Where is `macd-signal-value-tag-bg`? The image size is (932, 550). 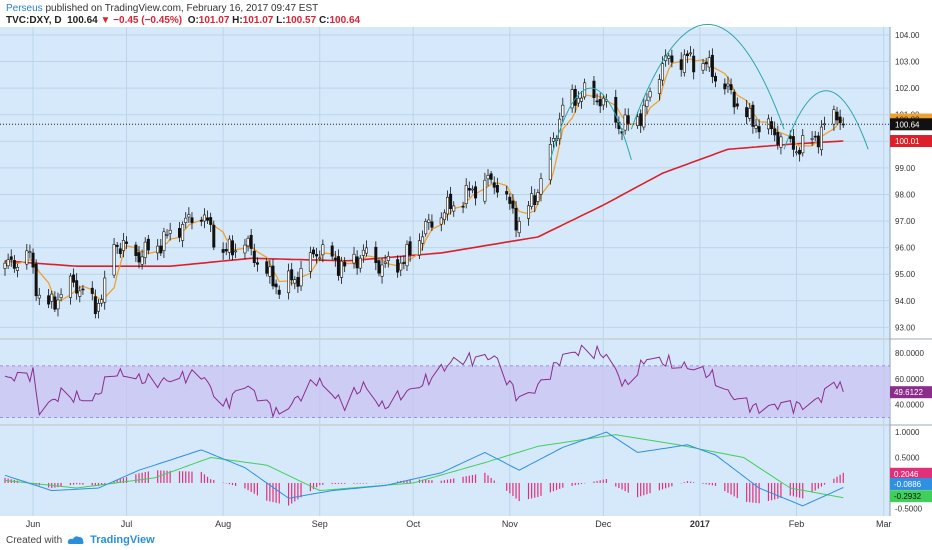
macd-signal-value-tag-bg is located at coordinates (911, 496).